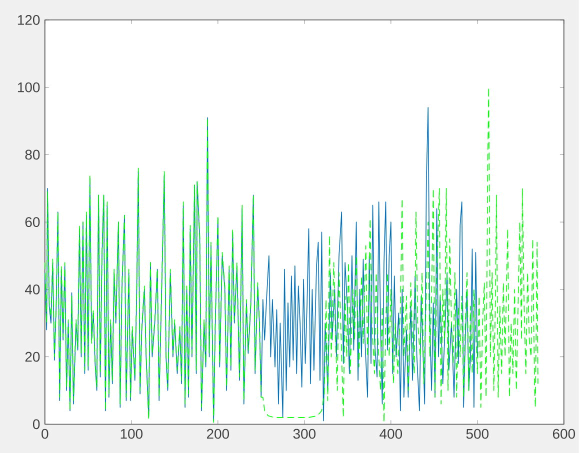 This screenshot has height=453, width=580. What do you see at coordinates (45, 433) in the screenshot?
I see `x-tick-label: 0` at bounding box center [45, 433].